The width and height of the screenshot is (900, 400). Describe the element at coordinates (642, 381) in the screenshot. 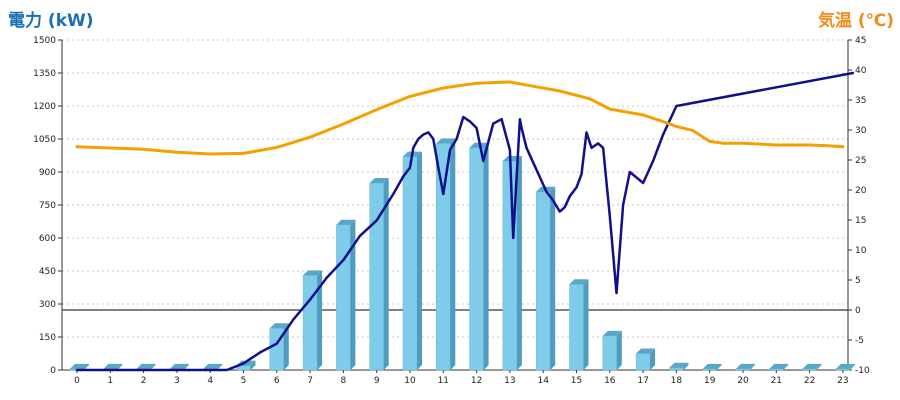

I see `x-tick-label: 17` at that location.